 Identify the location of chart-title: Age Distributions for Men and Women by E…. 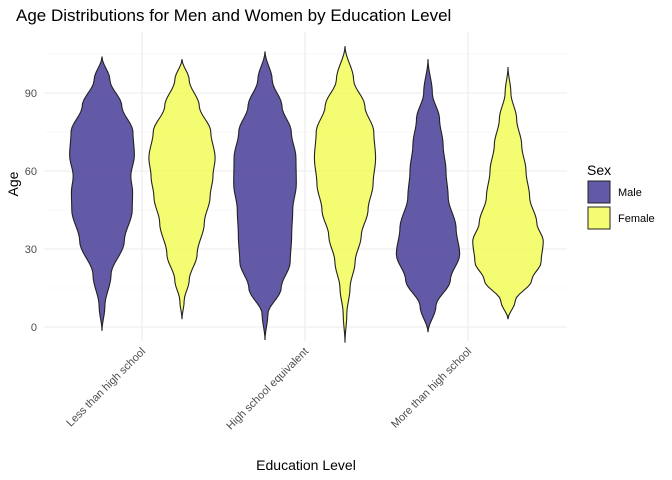
(233, 15).